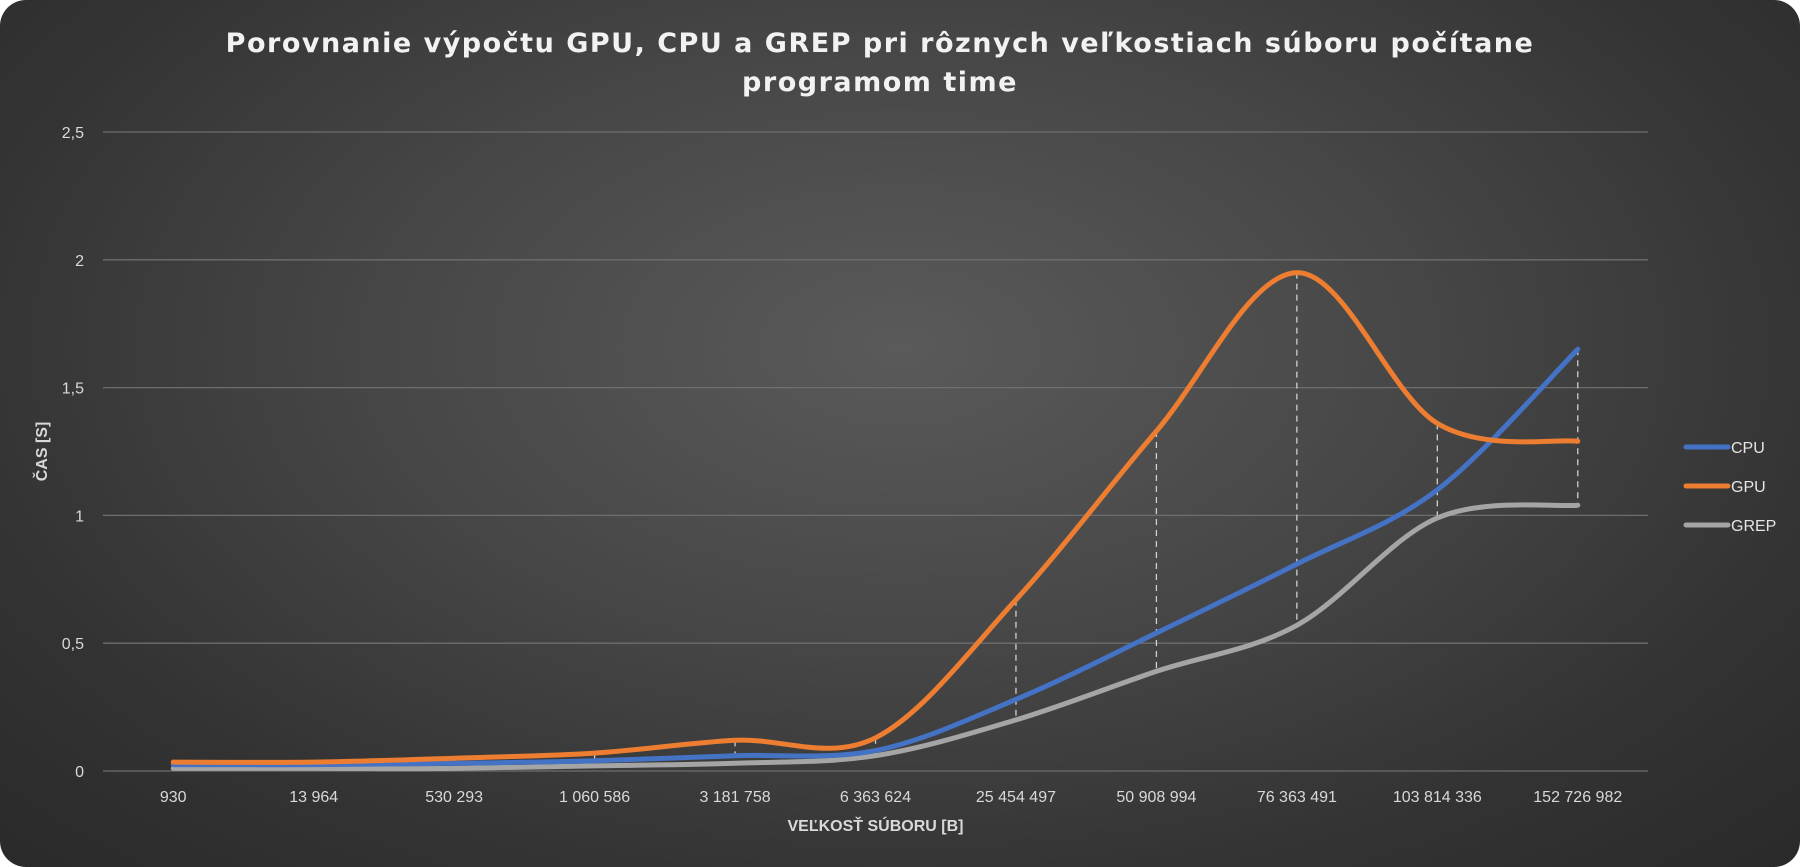 The height and width of the screenshot is (867, 1800). Describe the element at coordinates (875, 797) in the screenshot. I see `x-tick-label: 6 363 624` at that location.